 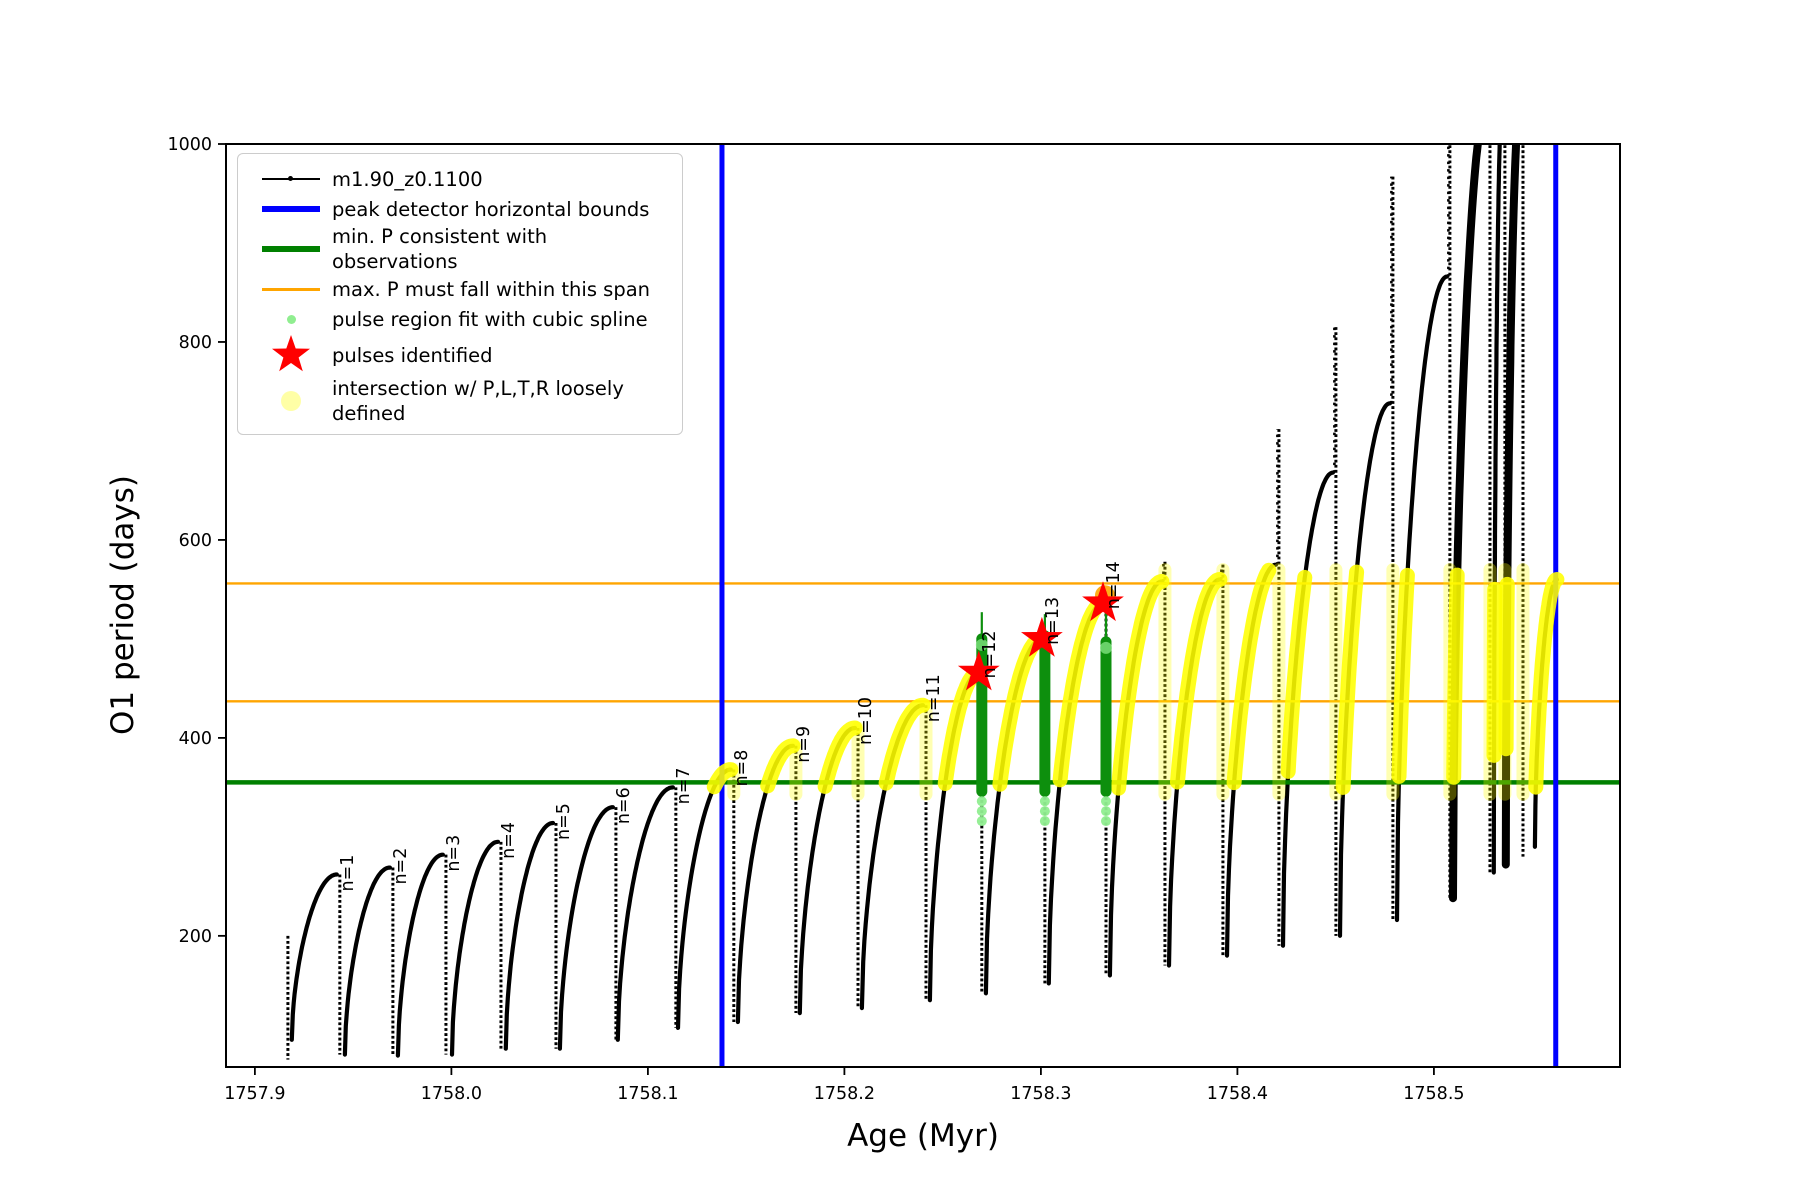 I want to click on pulse-region-dot-swatch, so click(x=291, y=319).